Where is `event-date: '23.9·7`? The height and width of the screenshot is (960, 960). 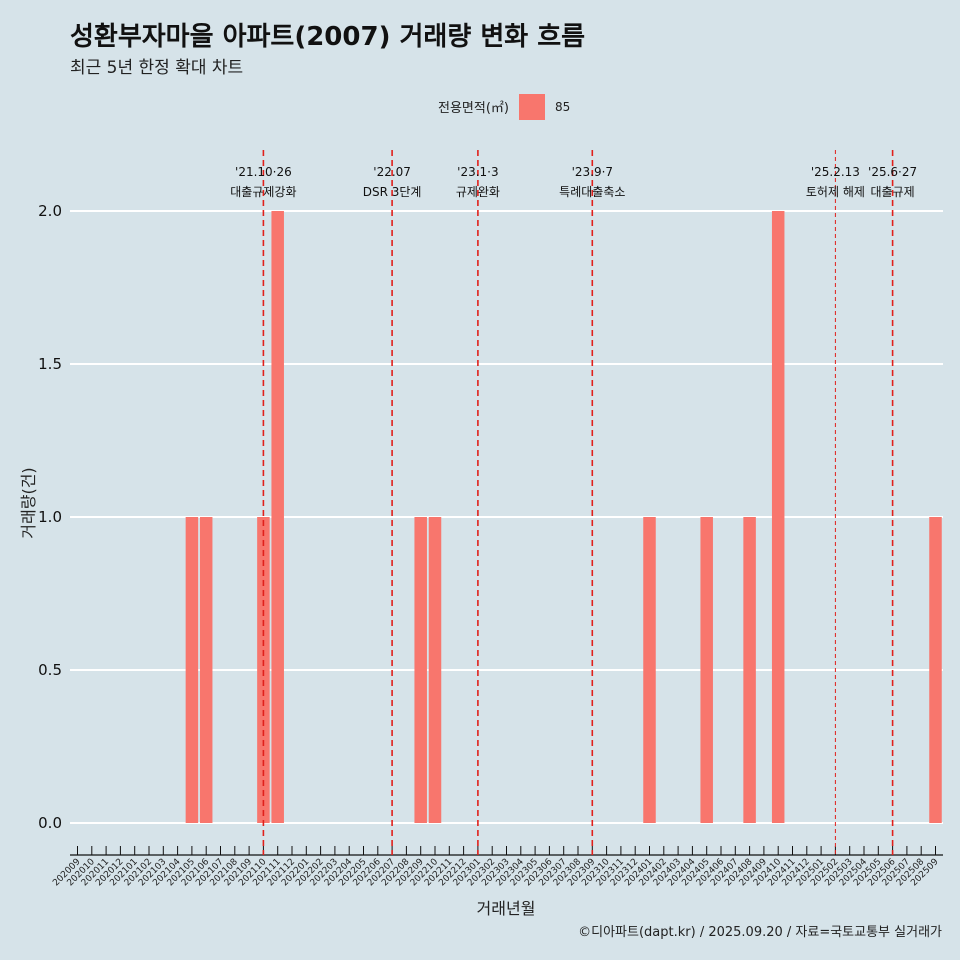 event-date: '23.9·7 is located at coordinates (592, 172).